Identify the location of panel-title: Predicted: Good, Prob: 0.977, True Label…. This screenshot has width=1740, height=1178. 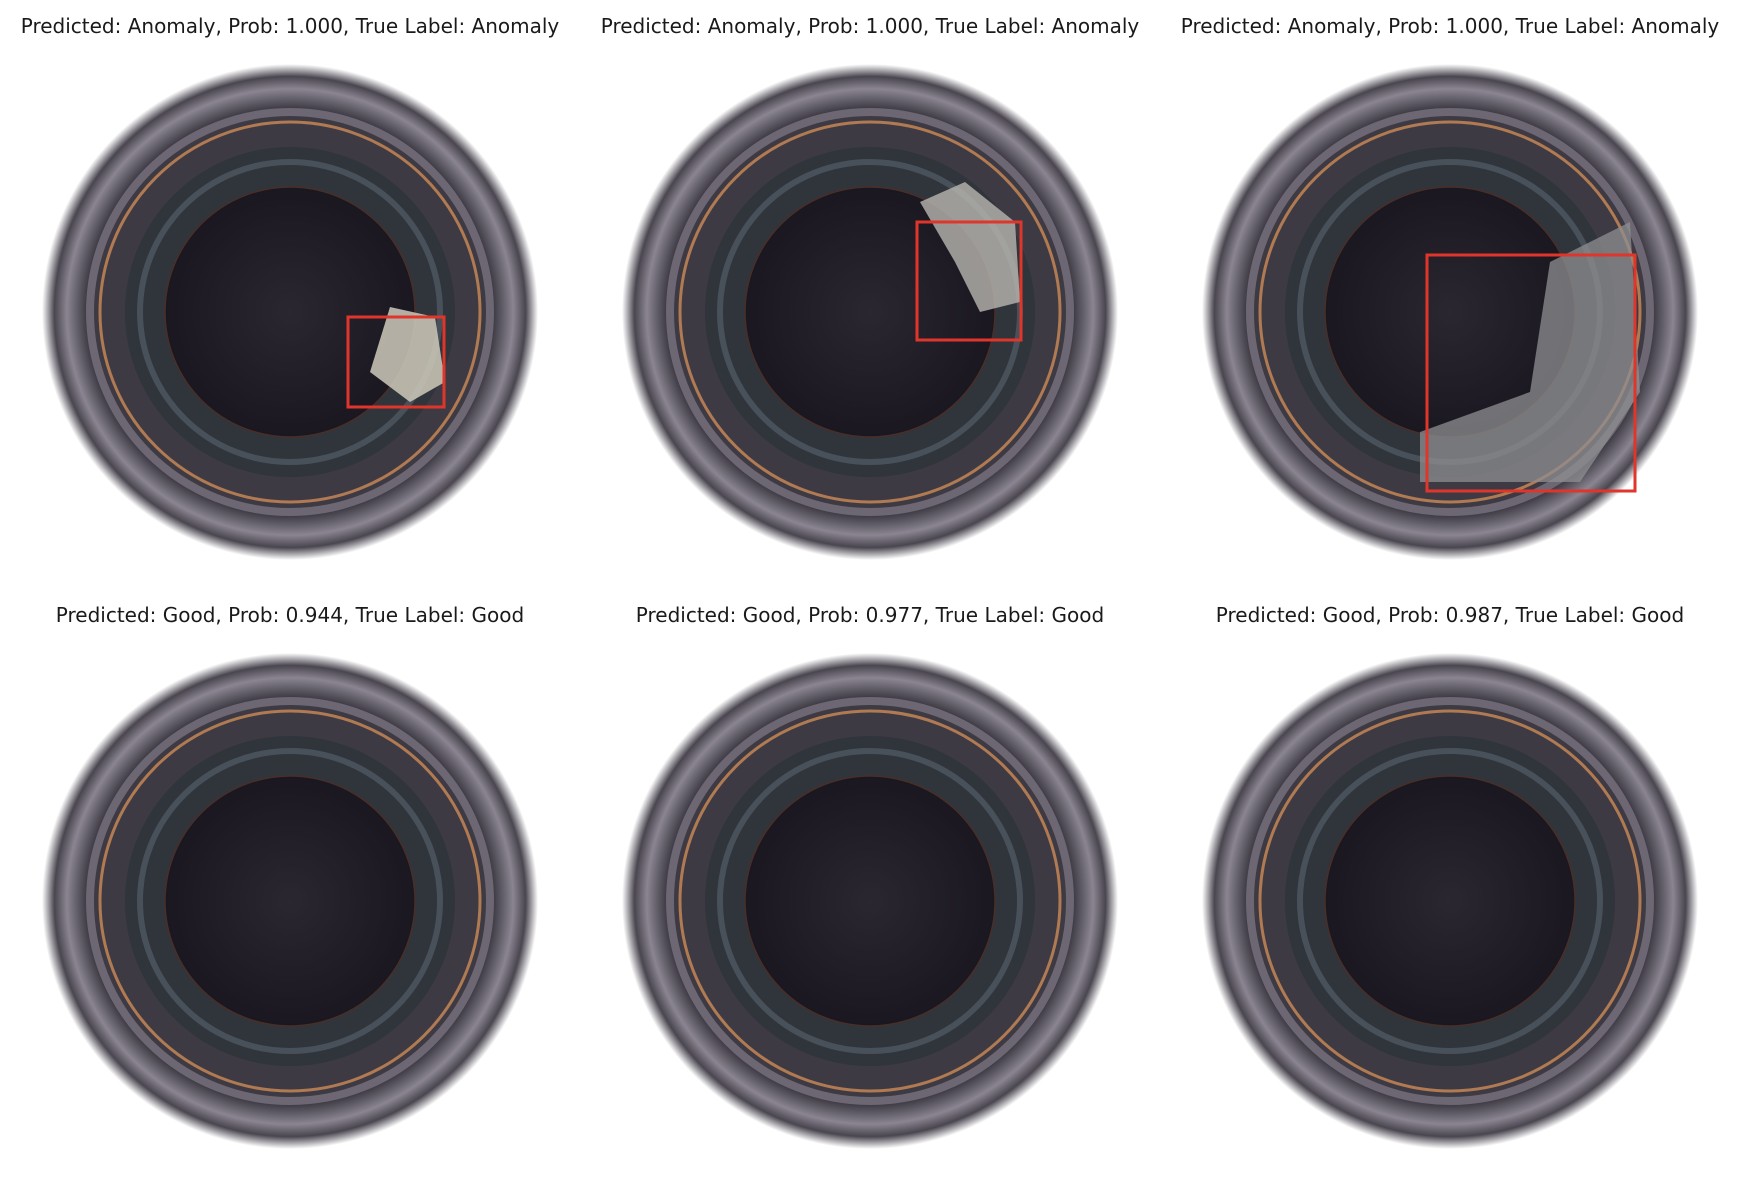
(870, 615).